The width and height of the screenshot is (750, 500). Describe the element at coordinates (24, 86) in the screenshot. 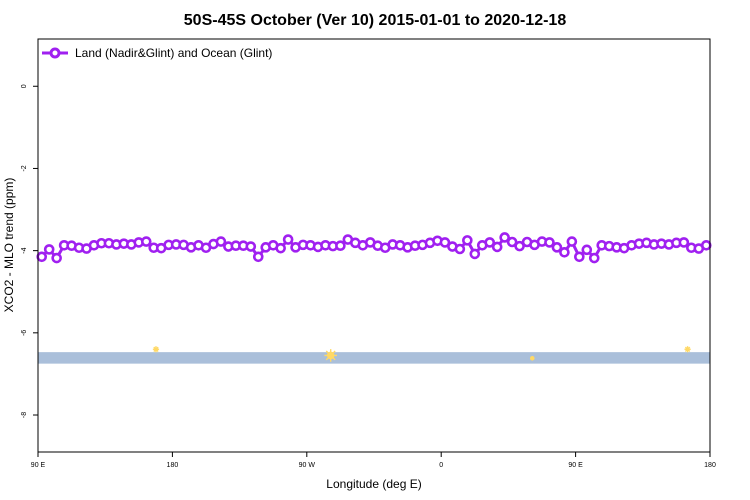

I see `y-tick-label: 0` at that location.